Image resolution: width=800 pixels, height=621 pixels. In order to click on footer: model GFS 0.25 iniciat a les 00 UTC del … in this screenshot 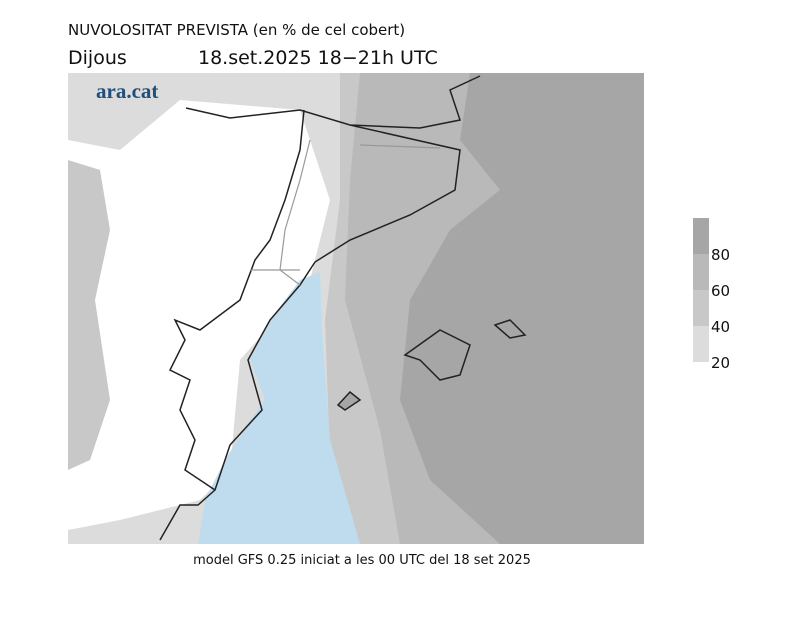, I will do `click(362, 560)`.